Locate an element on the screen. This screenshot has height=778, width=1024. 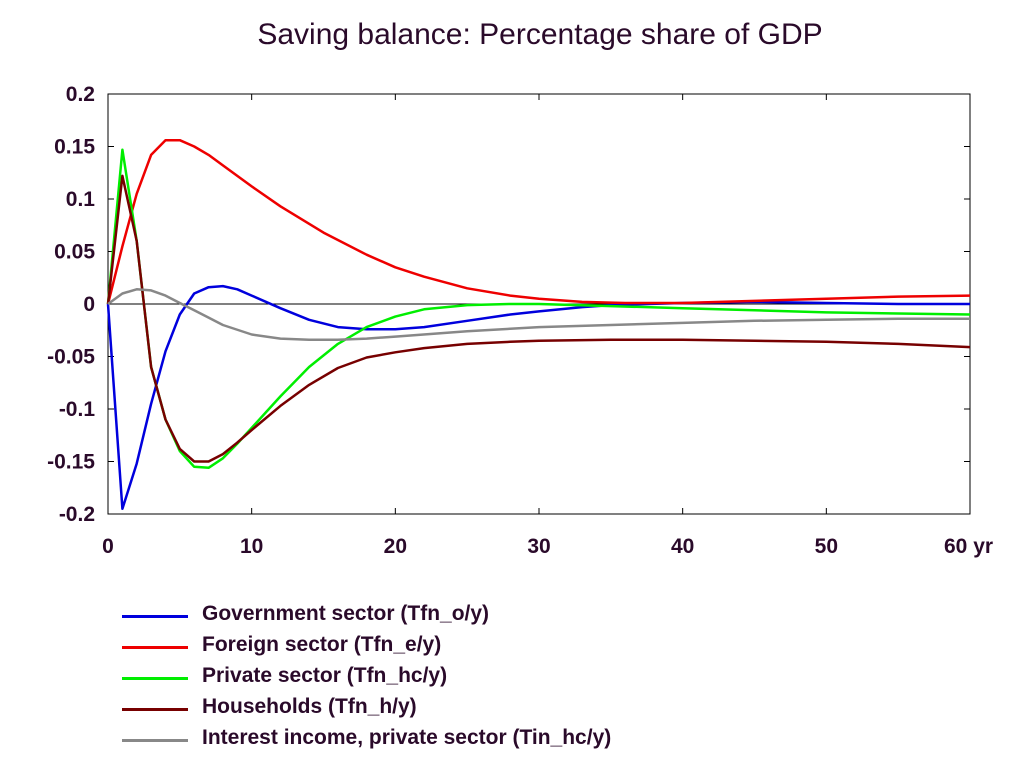
x-tick-label: 40 is located at coordinates (682, 546).